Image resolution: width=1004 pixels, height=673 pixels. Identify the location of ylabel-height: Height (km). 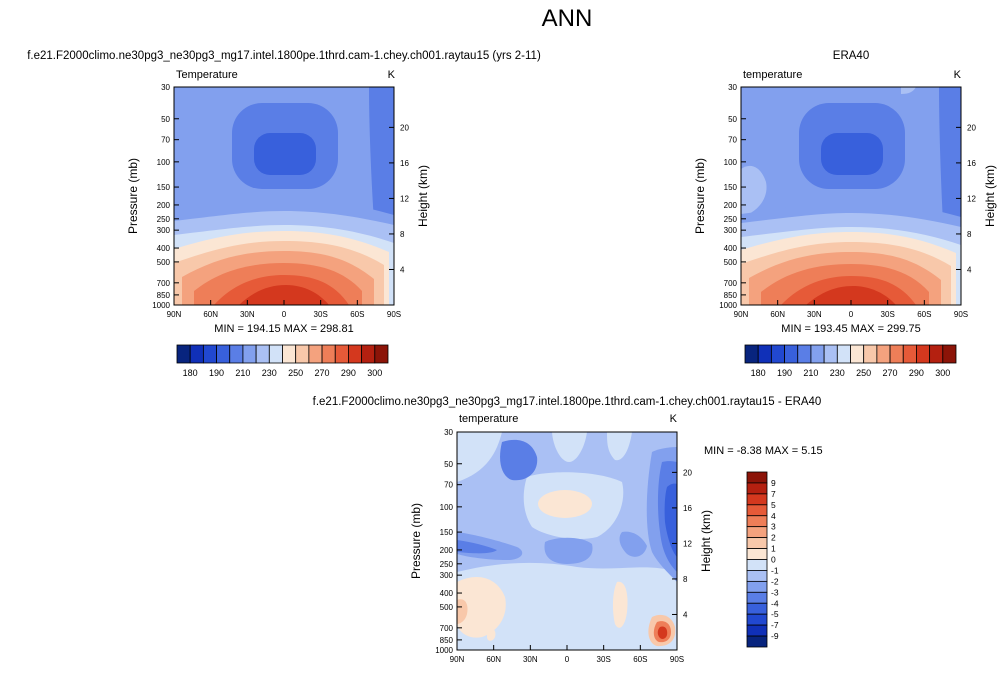
(990, 196).